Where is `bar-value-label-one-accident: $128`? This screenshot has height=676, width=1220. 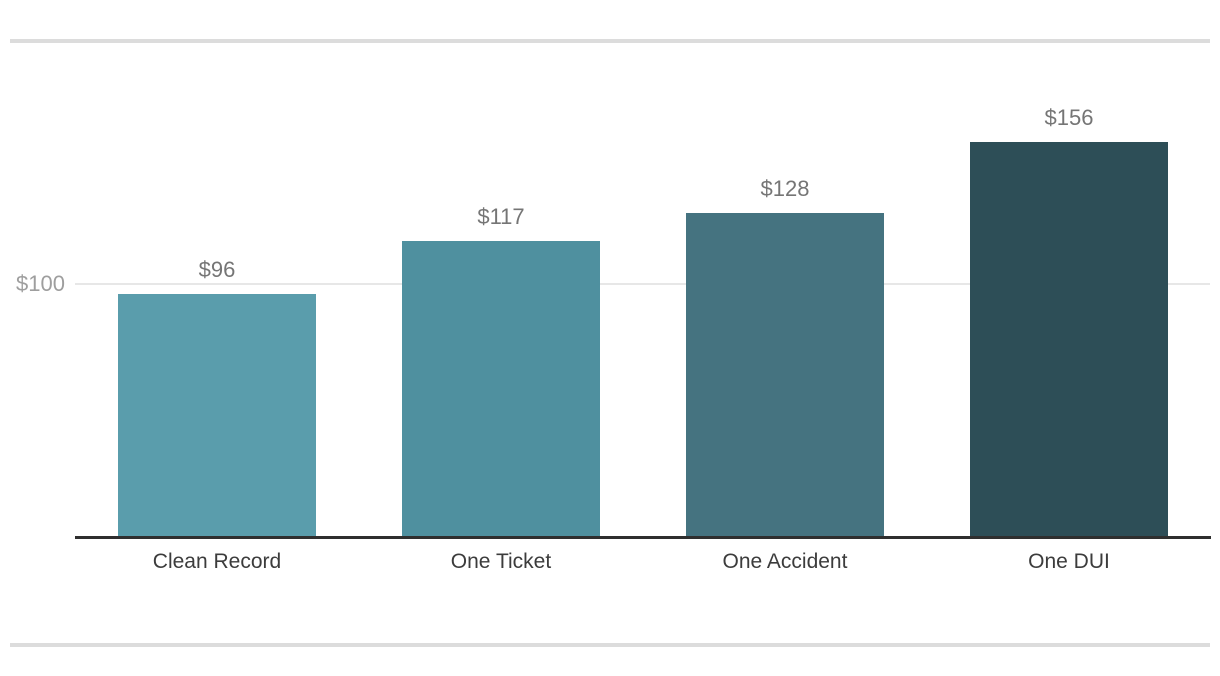 bar-value-label-one-accident: $128 is located at coordinates (785, 188).